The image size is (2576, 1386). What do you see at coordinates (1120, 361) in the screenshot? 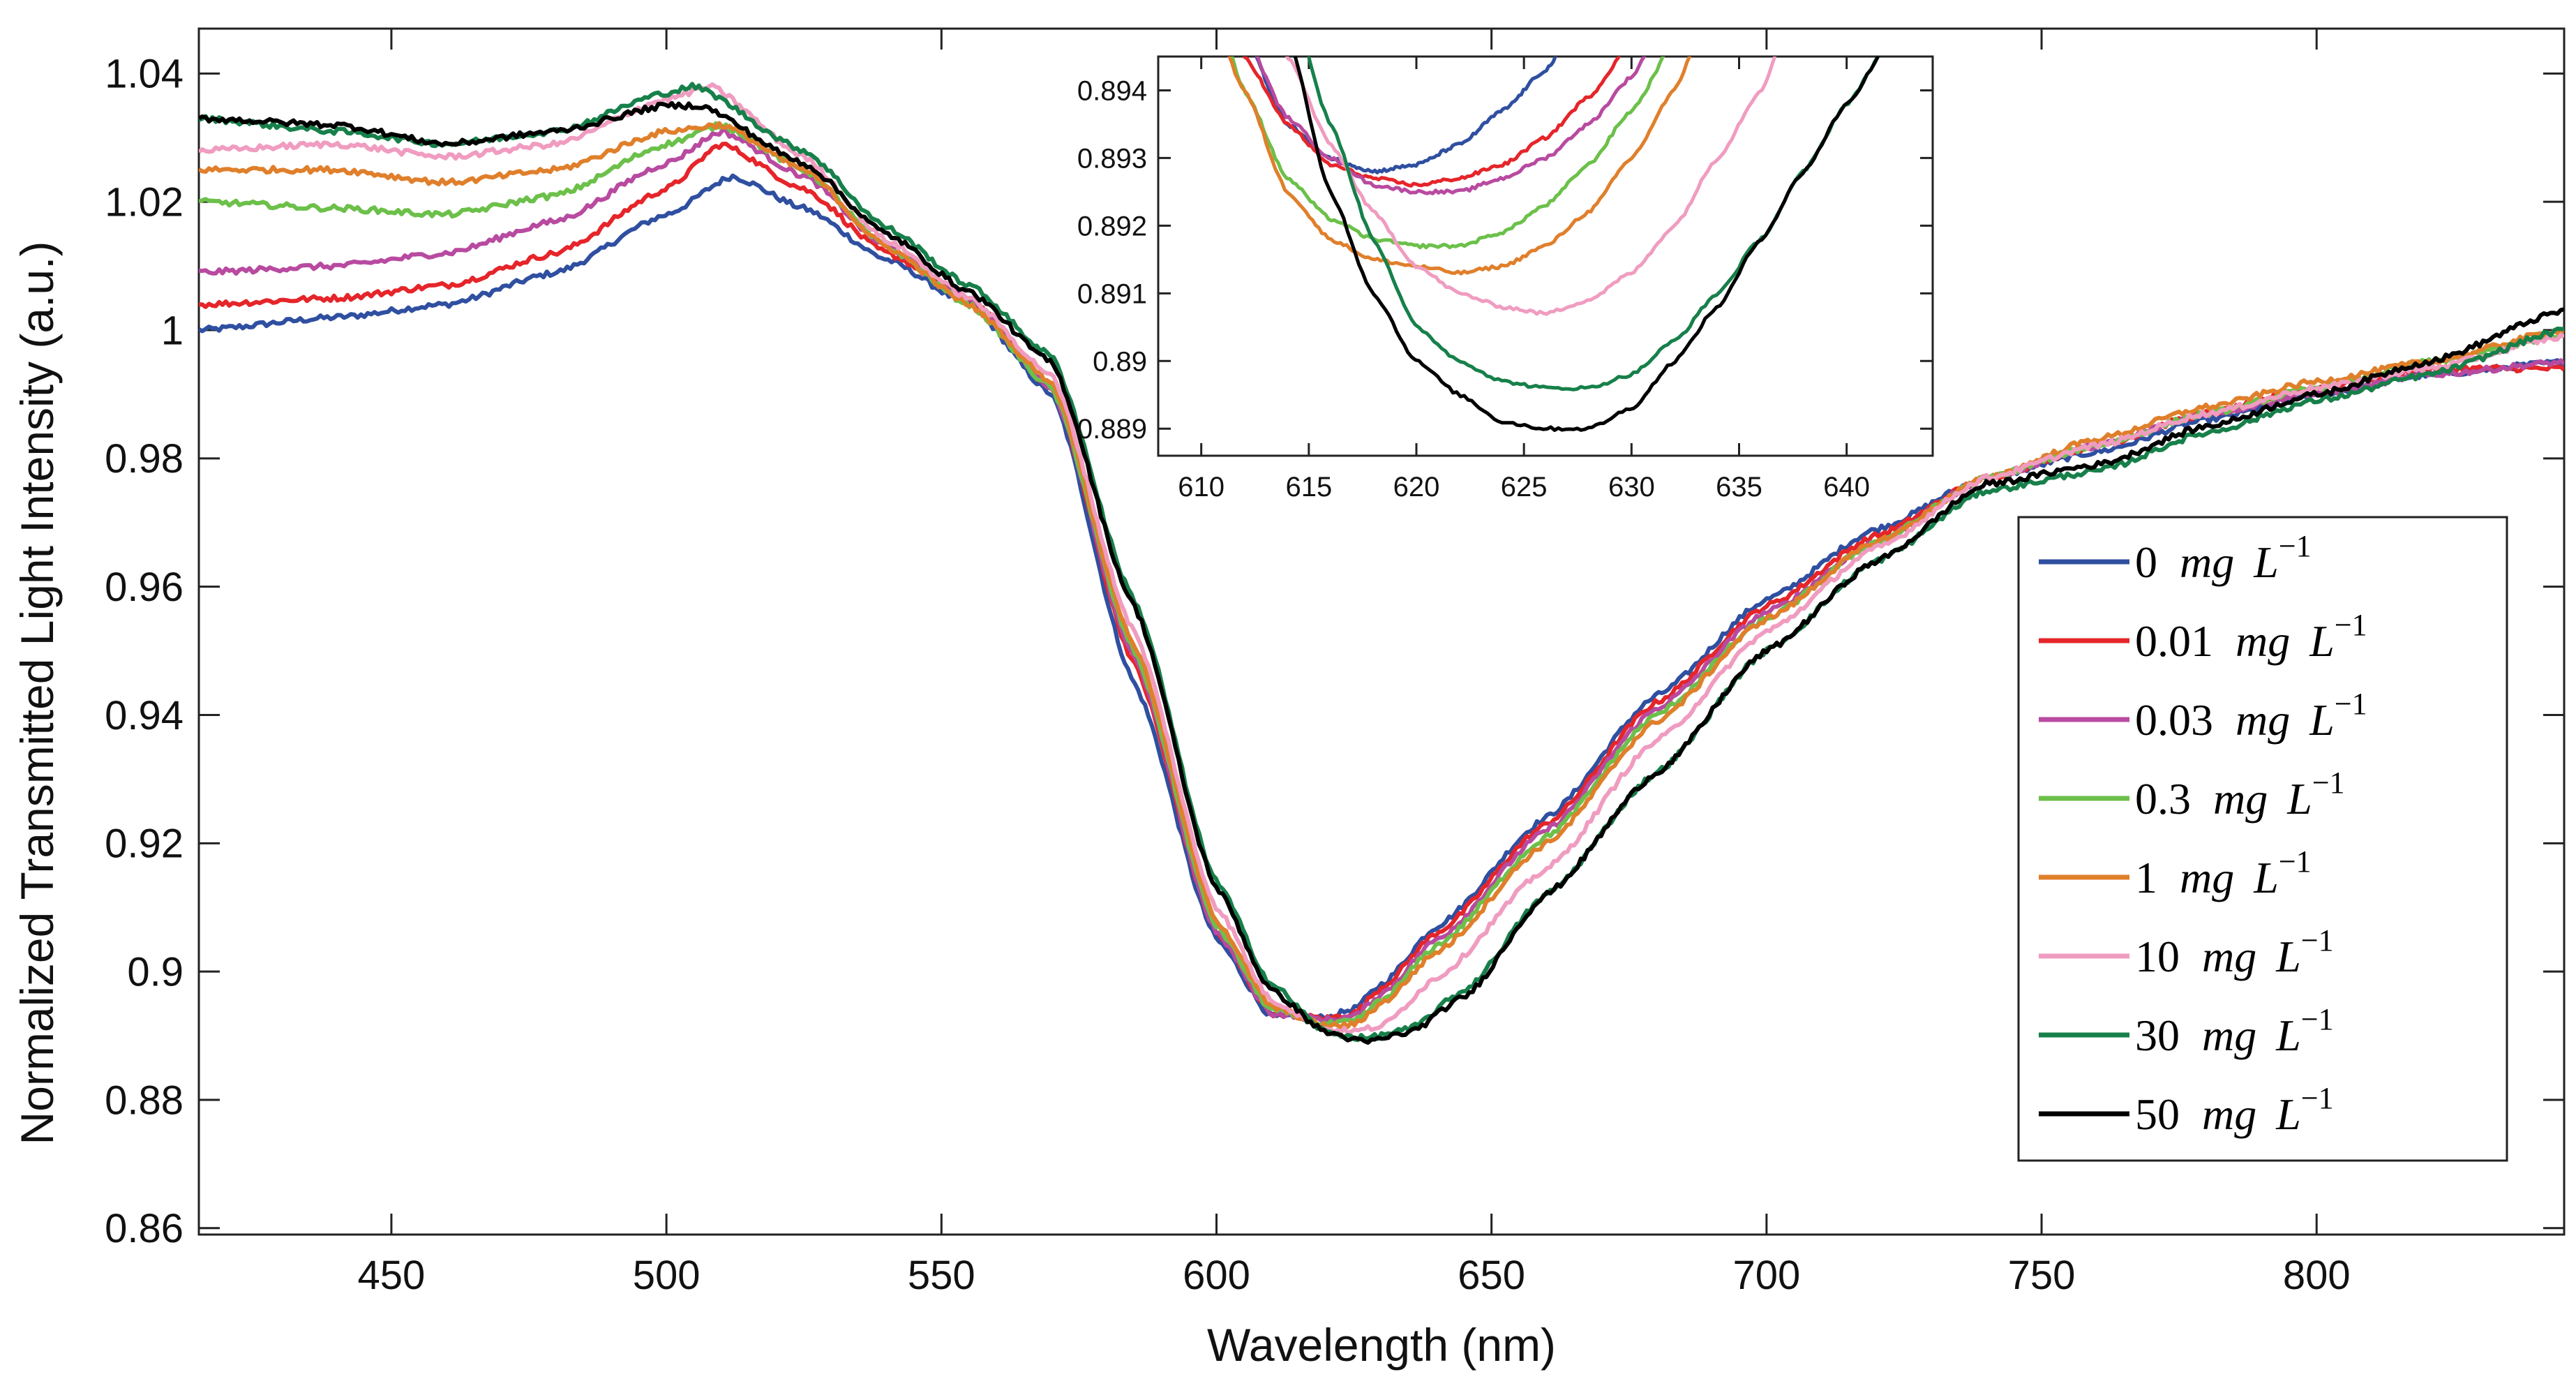
I see `y-tick-label: 0.89` at bounding box center [1120, 361].